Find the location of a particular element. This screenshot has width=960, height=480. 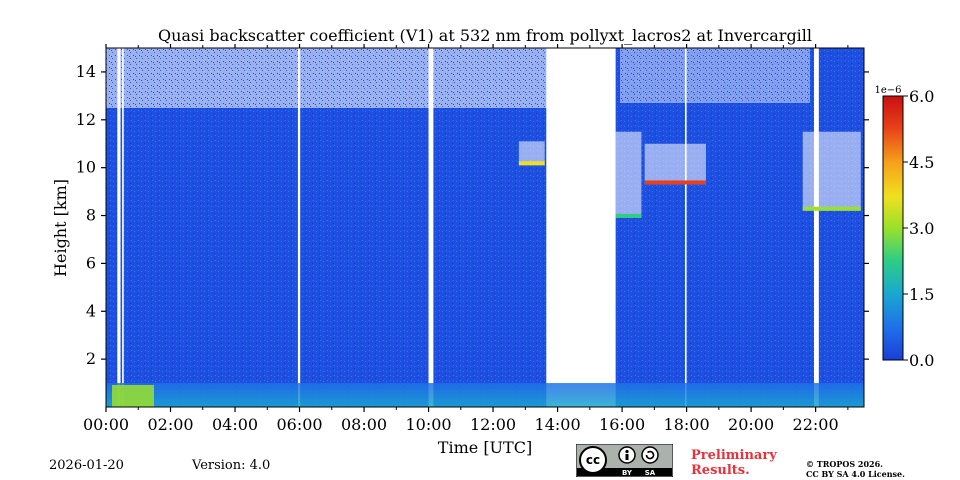

preliminary-notice: Preliminary Results. is located at coordinates (734, 463).